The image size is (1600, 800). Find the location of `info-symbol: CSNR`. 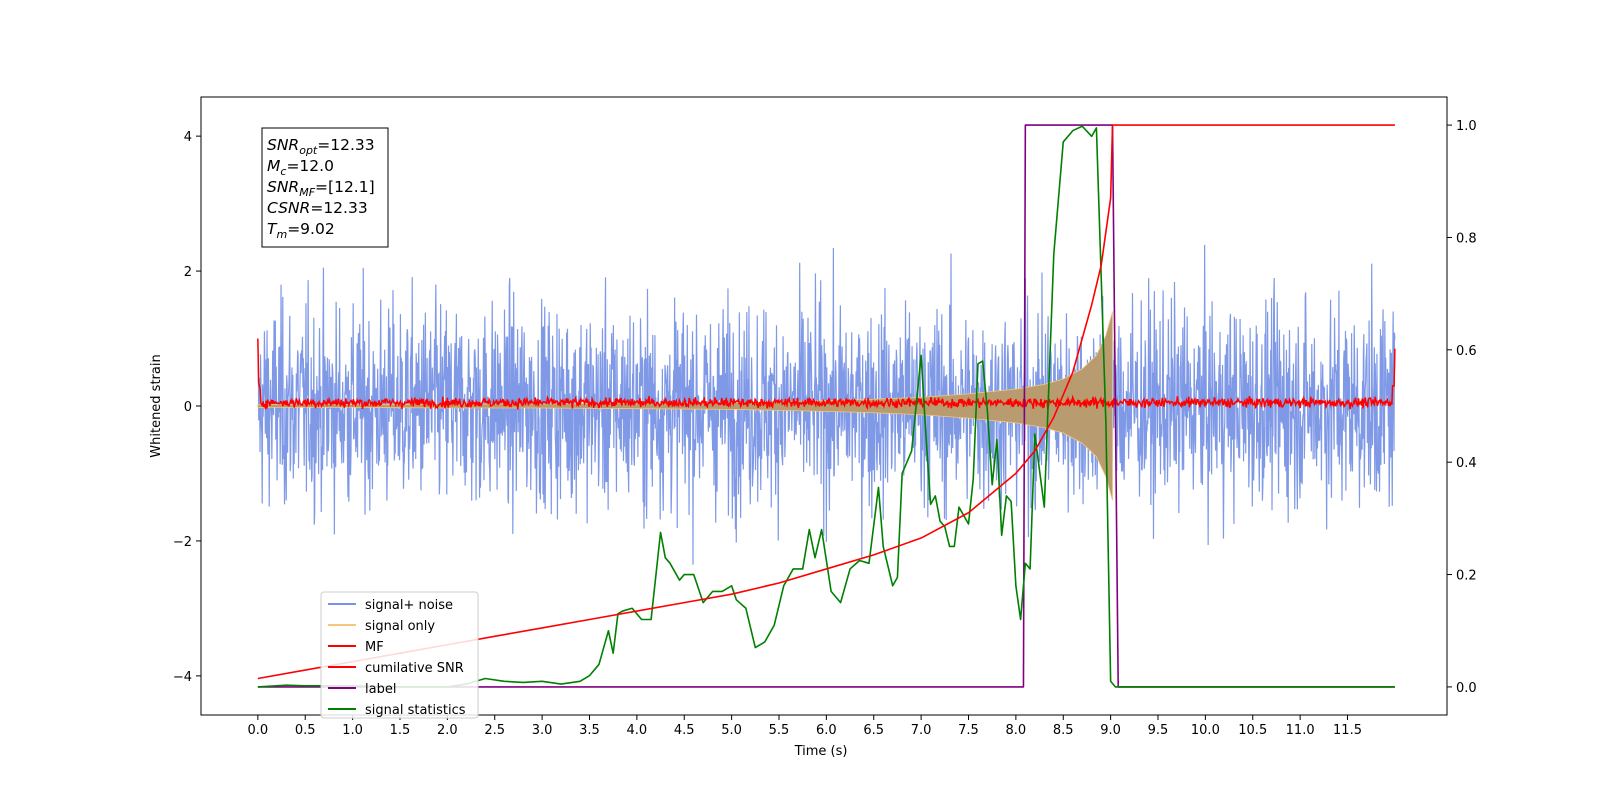

info-symbol: CSNR is located at coordinates (288, 208).